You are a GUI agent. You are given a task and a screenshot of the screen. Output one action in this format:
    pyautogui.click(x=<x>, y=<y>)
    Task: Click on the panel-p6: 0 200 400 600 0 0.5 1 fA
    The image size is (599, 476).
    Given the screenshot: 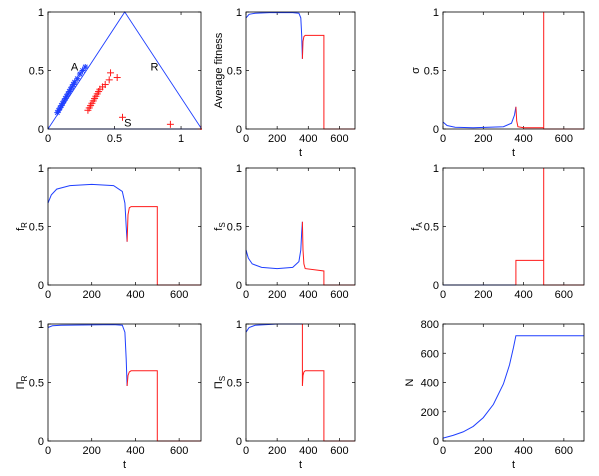 What is the action you would take?
    pyautogui.click(x=497, y=232)
    